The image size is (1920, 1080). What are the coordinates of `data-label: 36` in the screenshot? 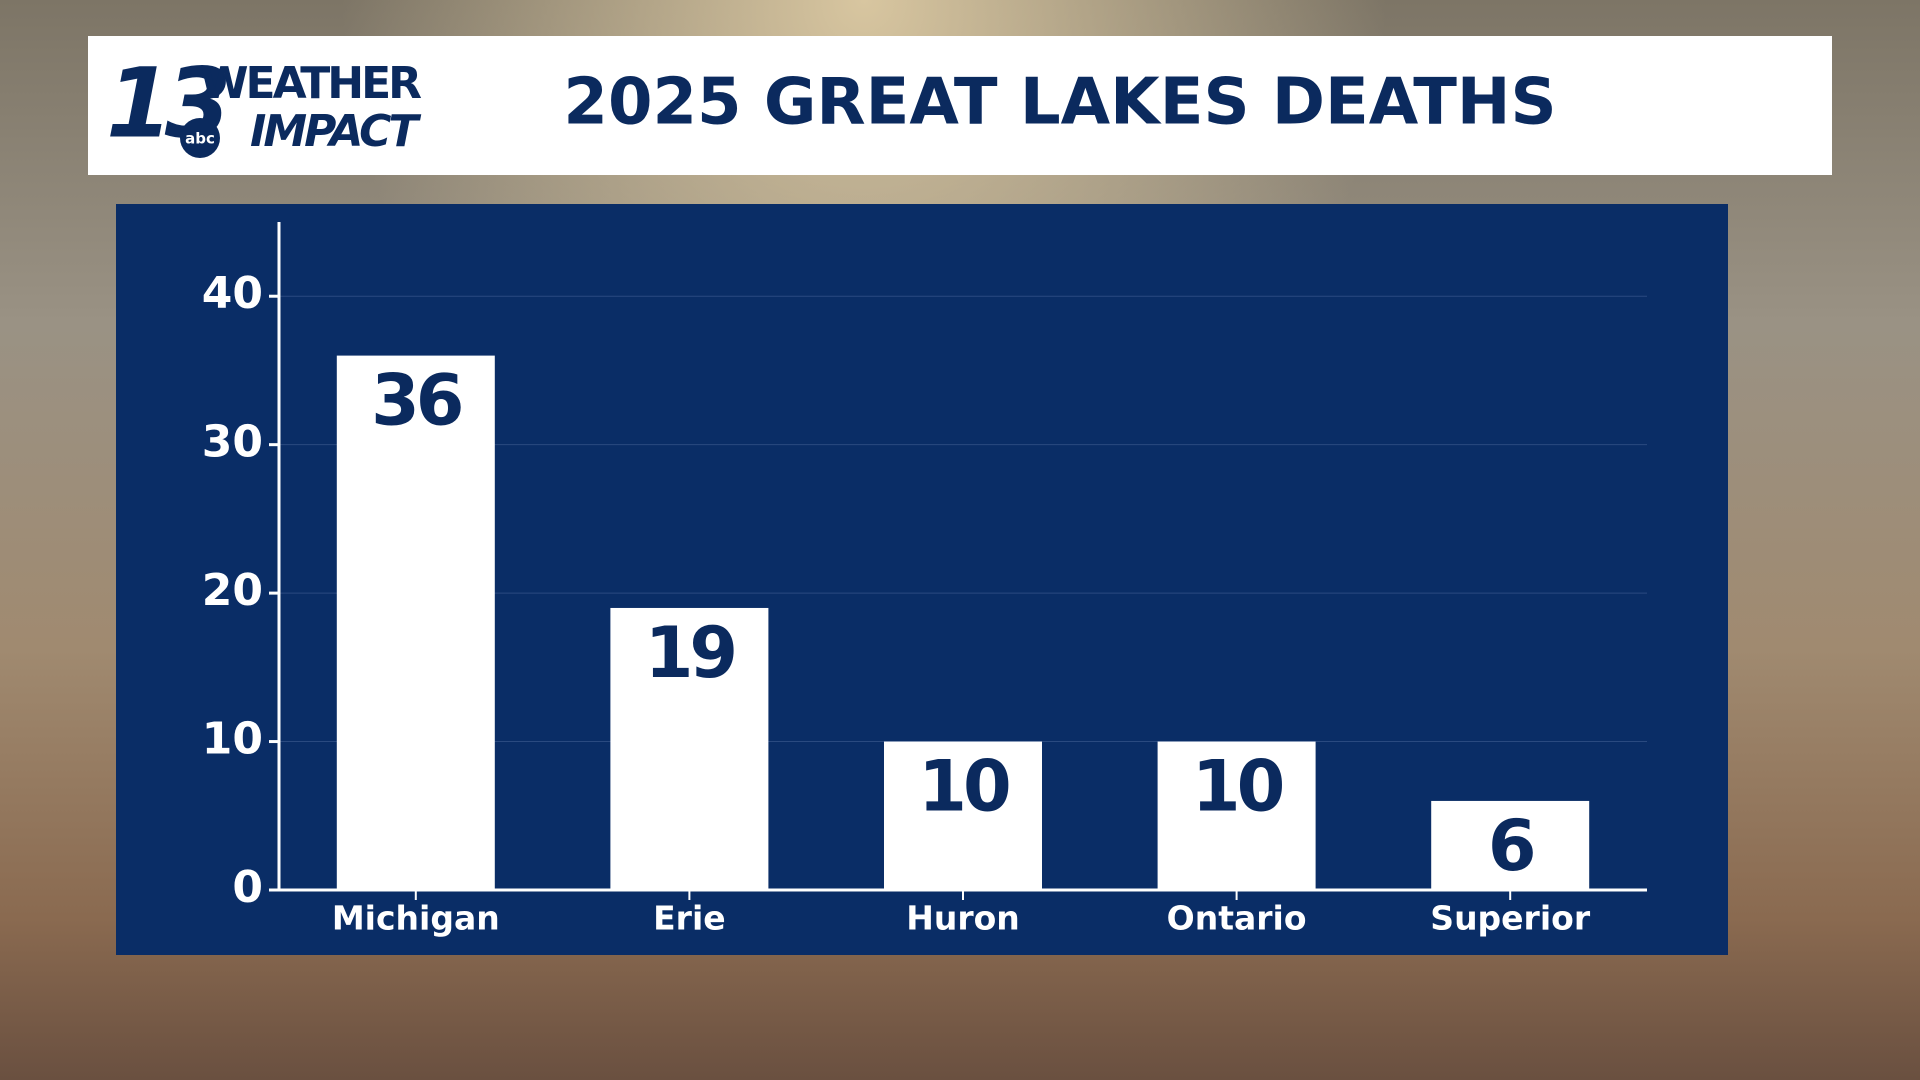 It's located at (416, 401).